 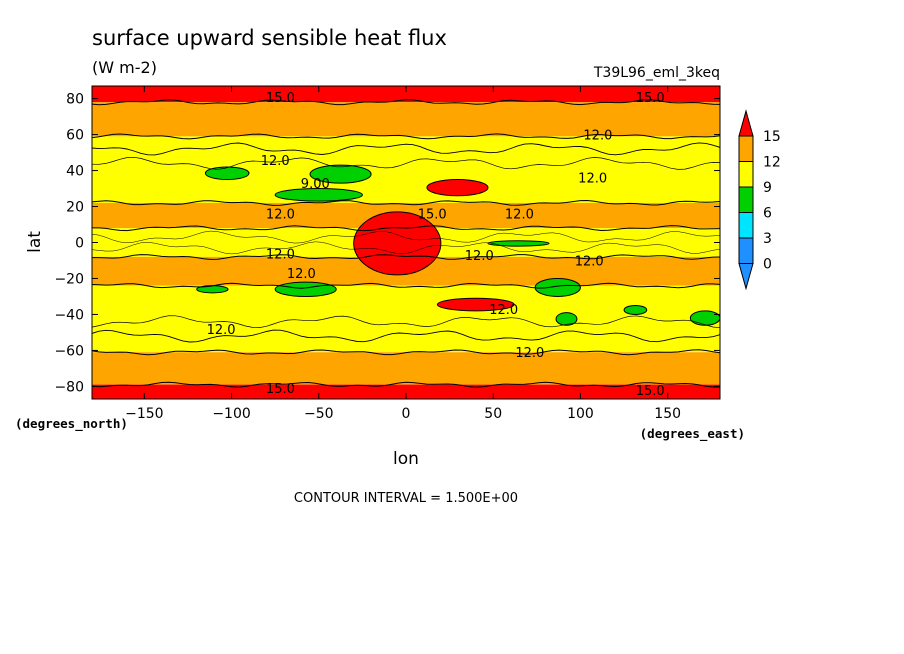 What do you see at coordinates (75, 136) in the screenshot?
I see `y-tick-label-1: 60` at bounding box center [75, 136].